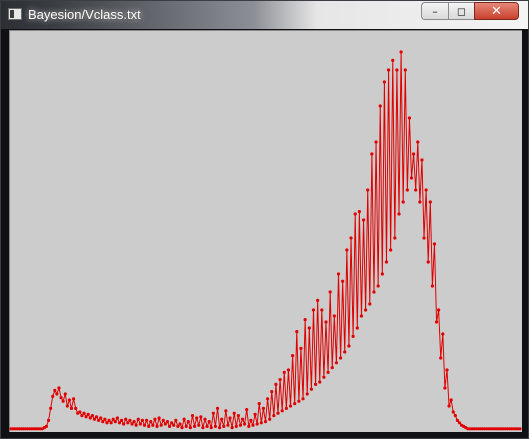 This screenshot has height=439, width=529. What do you see at coordinates (264, 15) in the screenshot?
I see `title-bar: Bayesion/Vclass.txt – ◻ ✕` at bounding box center [264, 15].